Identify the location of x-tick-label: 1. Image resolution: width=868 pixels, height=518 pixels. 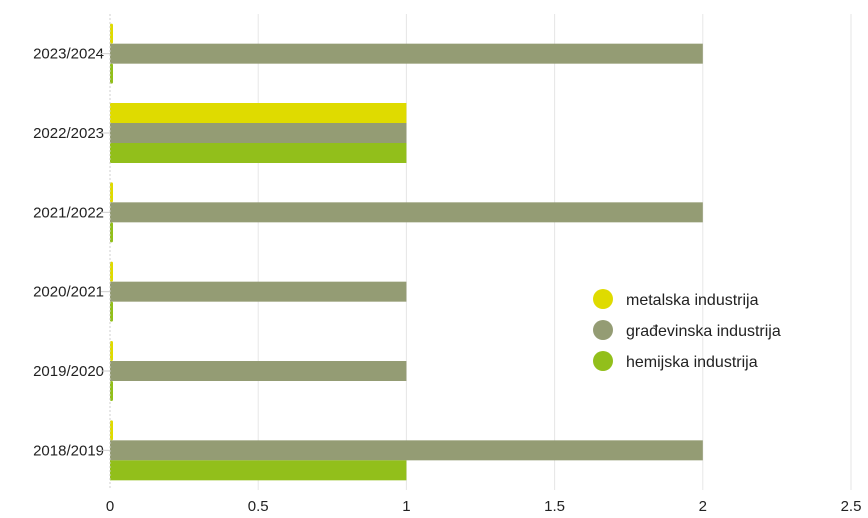
(406, 506).